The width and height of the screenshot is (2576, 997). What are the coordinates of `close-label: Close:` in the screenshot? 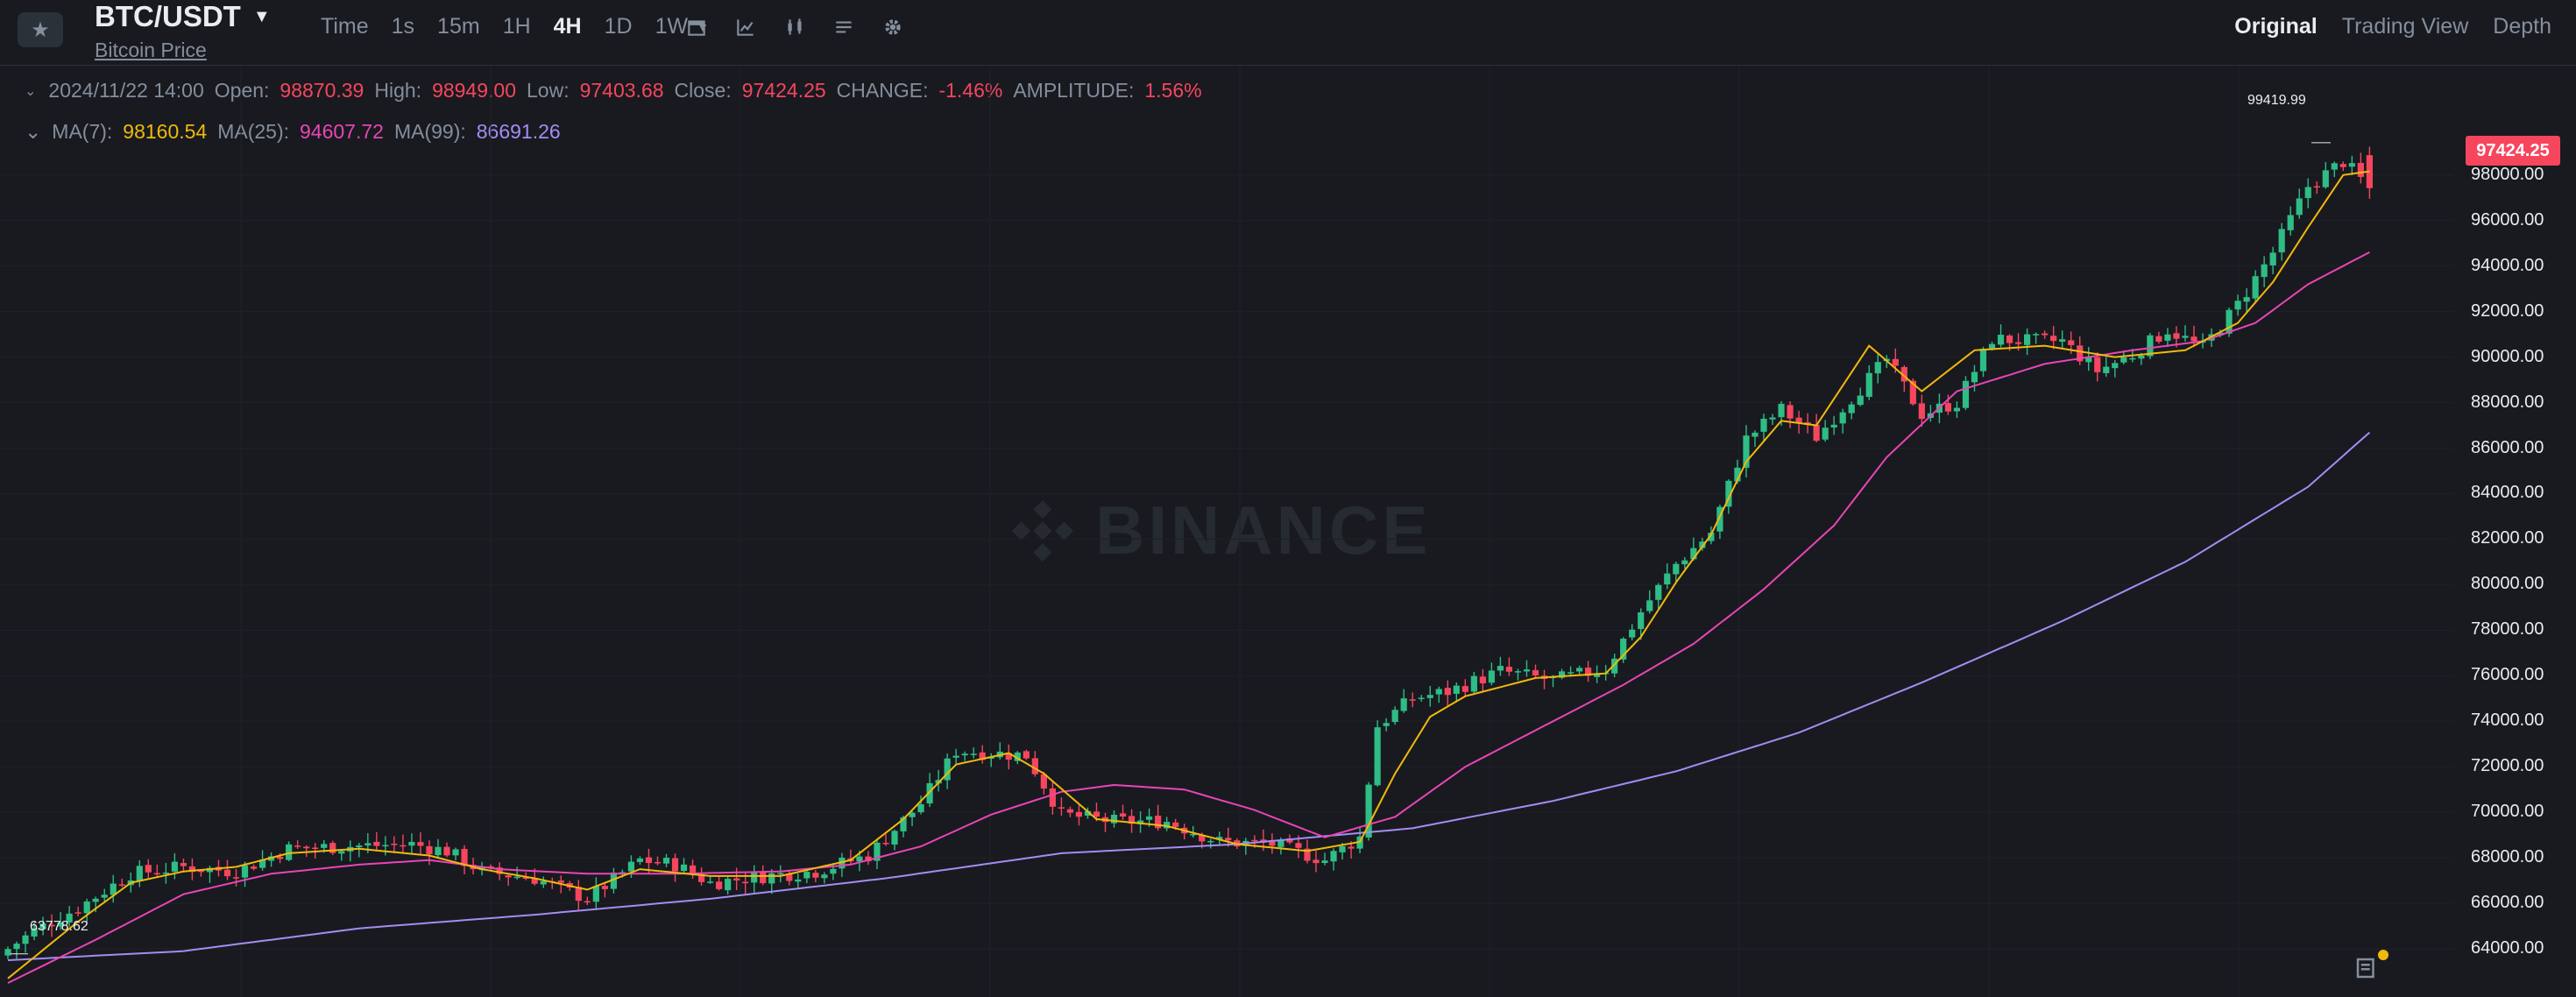 It's located at (703, 90).